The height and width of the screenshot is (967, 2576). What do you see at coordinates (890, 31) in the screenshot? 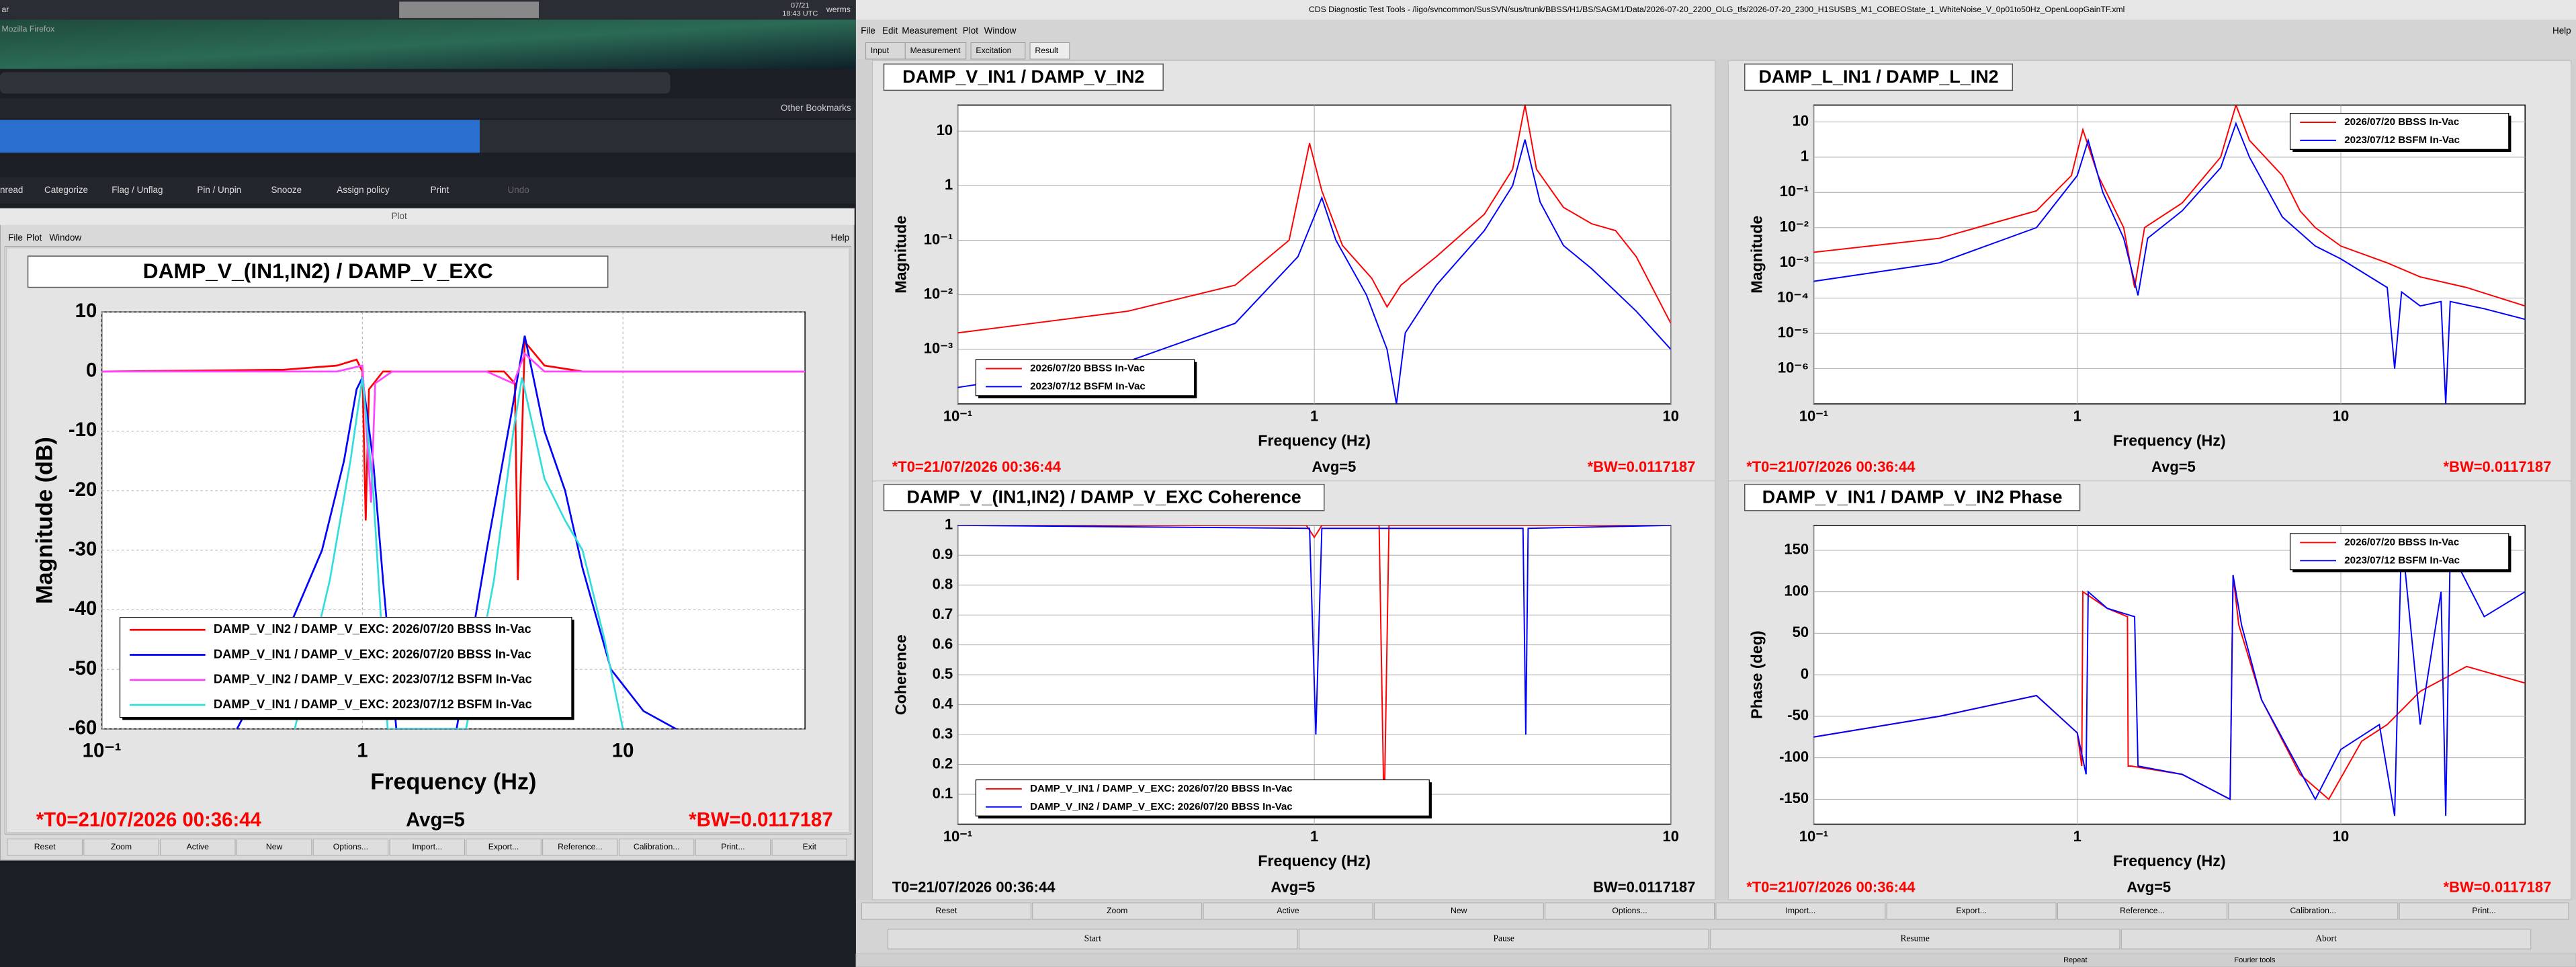
I see `menu-item: Edit` at bounding box center [890, 31].